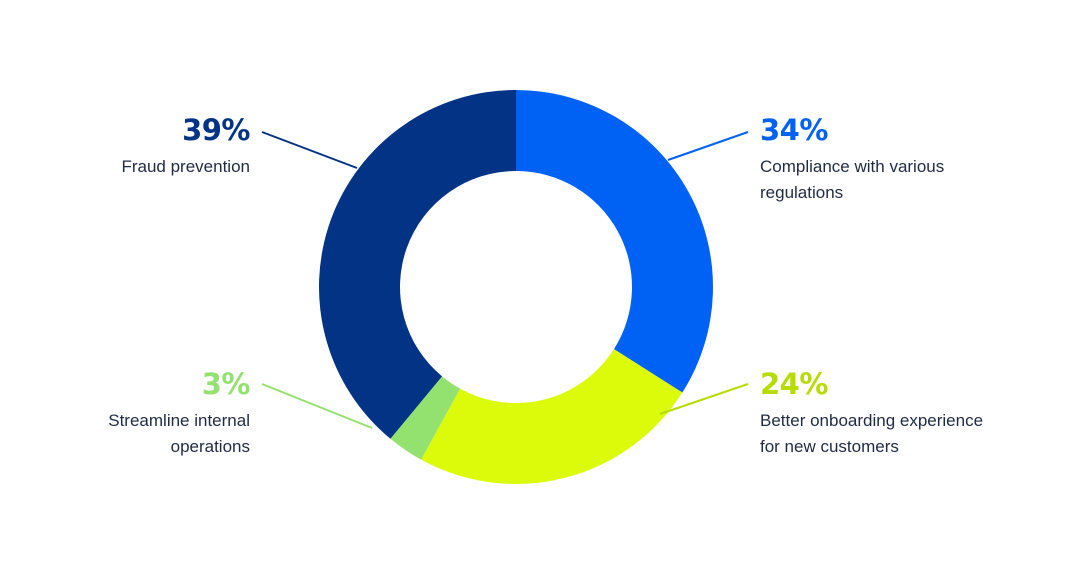 The width and height of the screenshot is (1068, 577). I want to click on slice-percent-label: 34%, so click(794, 130).